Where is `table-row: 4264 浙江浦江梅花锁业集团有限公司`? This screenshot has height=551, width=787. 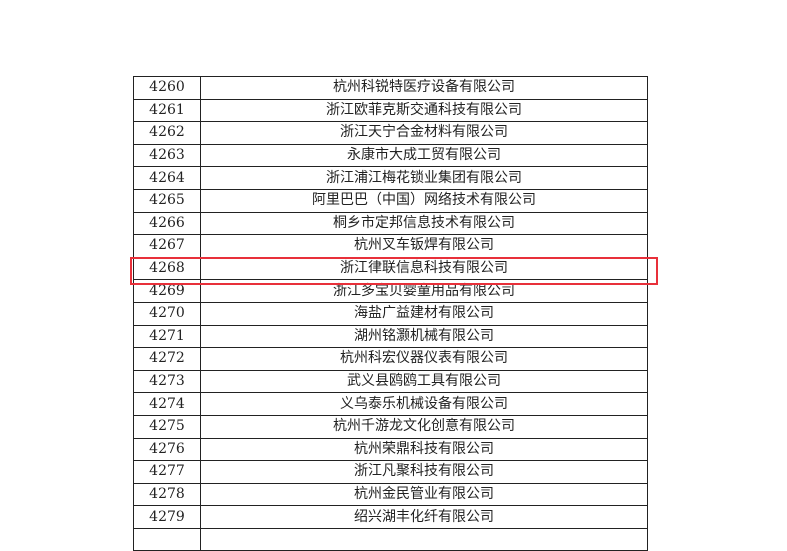
table-row: 4264 浙江浦江梅花锁业集团有限公司 is located at coordinates (390, 178).